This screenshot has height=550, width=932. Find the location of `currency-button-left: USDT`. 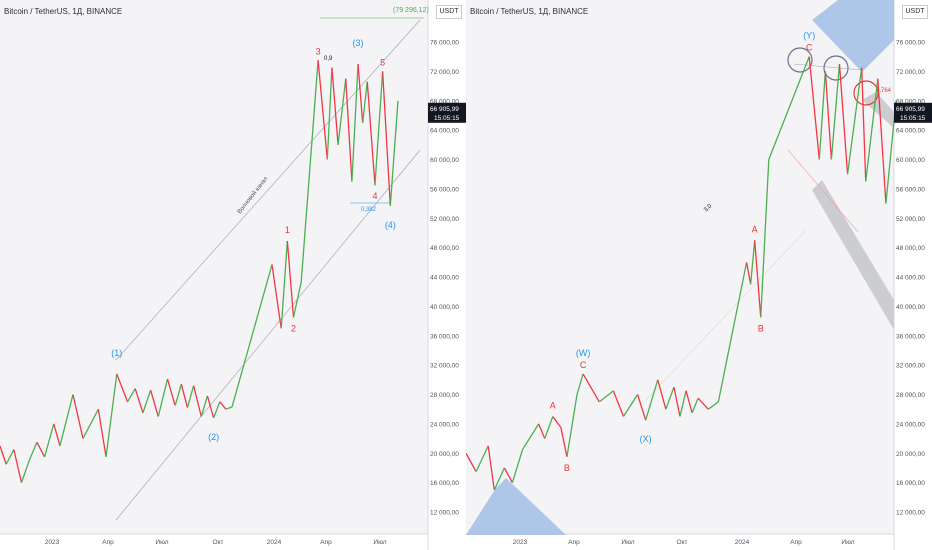

currency-button-left: USDT is located at coordinates (449, 12).